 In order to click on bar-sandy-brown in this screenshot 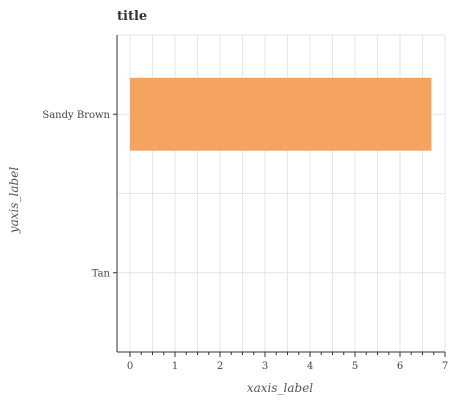, I will do `click(281, 114)`.